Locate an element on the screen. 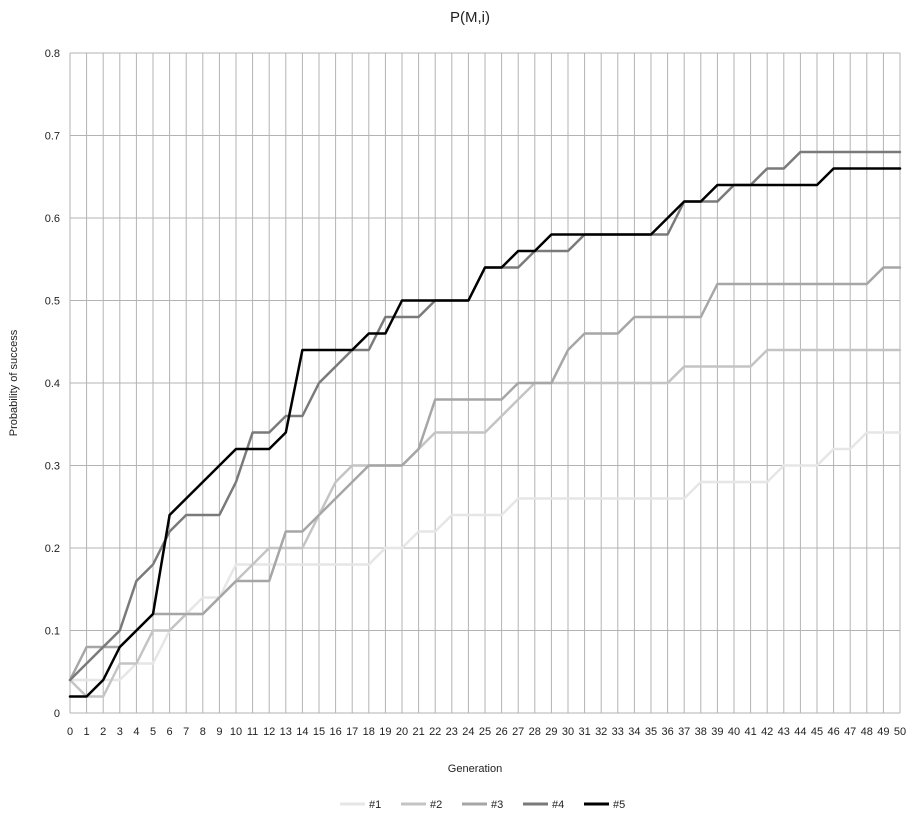  x-tick-label: 30 is located at coordinates (568, 732).